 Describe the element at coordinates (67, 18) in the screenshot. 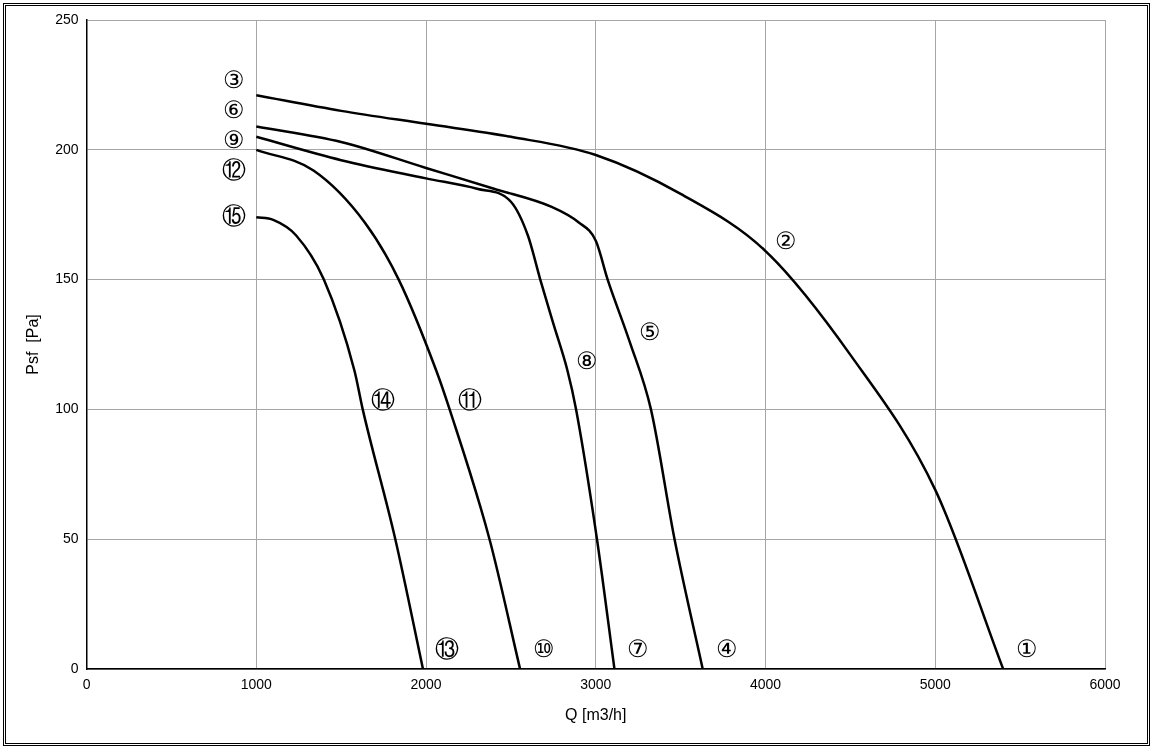

I see `y-tick-label: 250` at that location.